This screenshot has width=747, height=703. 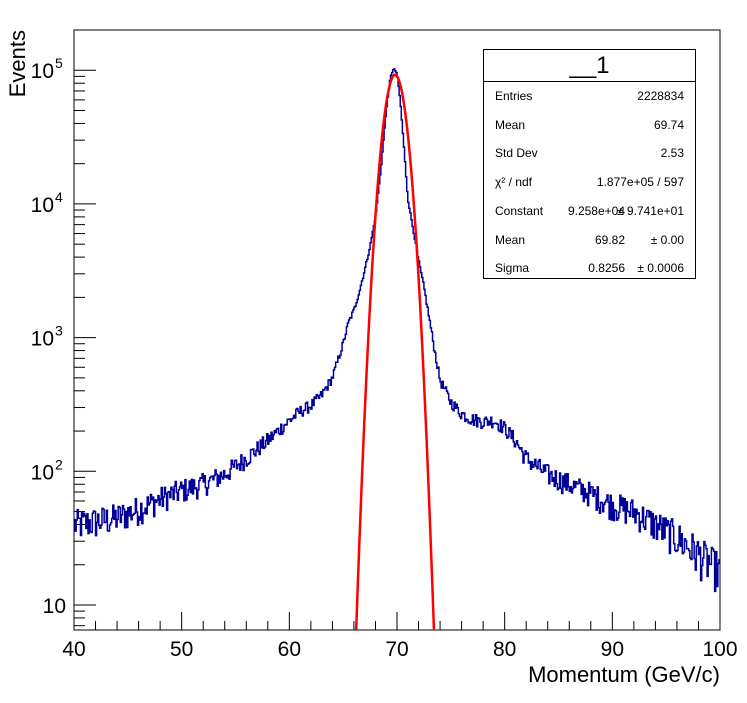 I want to click on stats-label: Std Dev, so click(x=516, y=153).